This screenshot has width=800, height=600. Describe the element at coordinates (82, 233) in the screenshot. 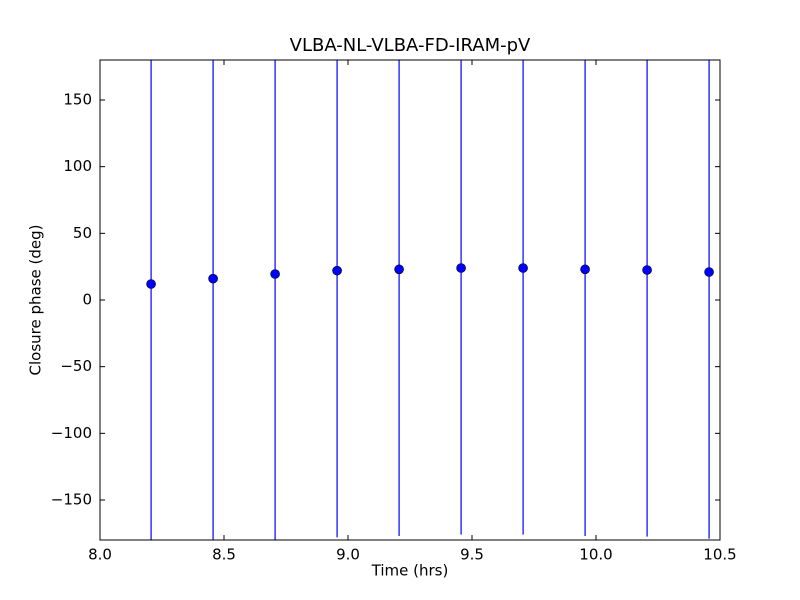

I see `y-tick-label: 50` at that location.